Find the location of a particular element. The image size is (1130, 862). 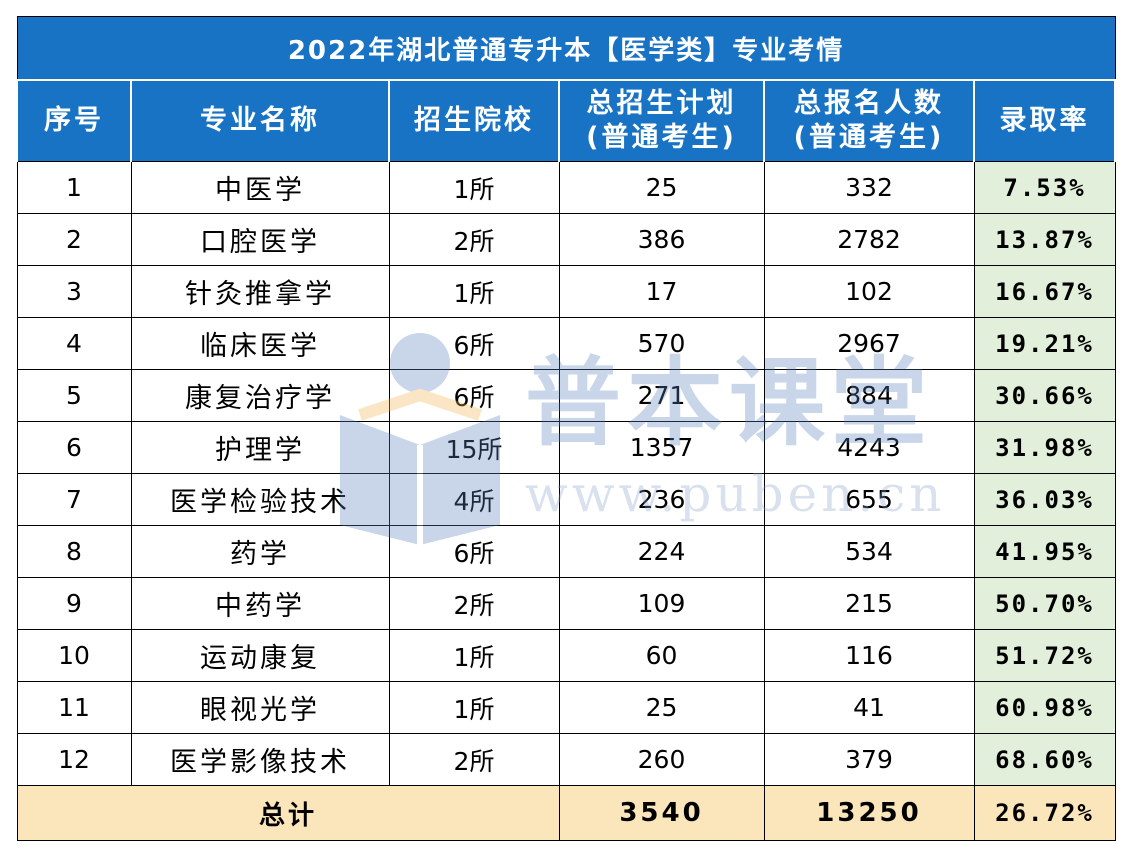

cell-plan: 260 is located at coordinates (661, 759).